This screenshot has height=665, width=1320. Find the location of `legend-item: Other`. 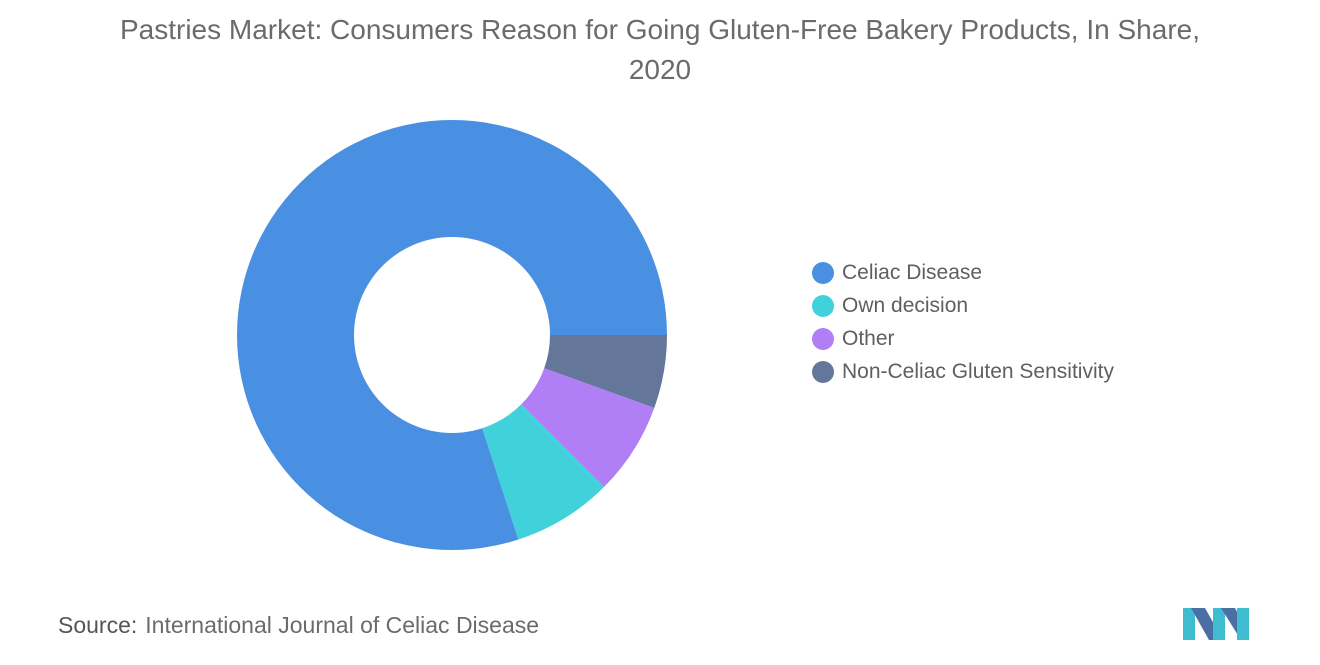

legend-item: Other is located at coordinates (963, 338).